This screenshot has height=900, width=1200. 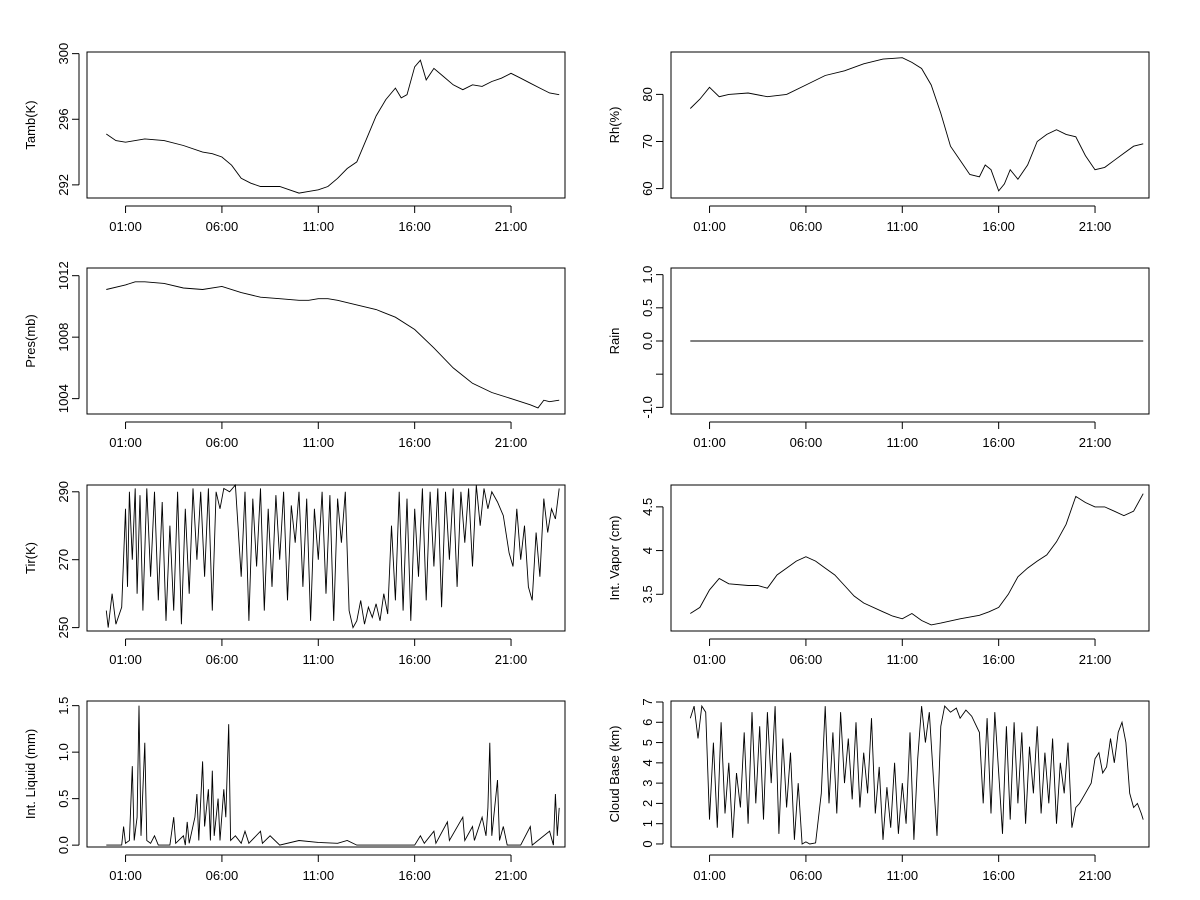 I want to click on y-tick-label: 300, so click(x=63, y=54).